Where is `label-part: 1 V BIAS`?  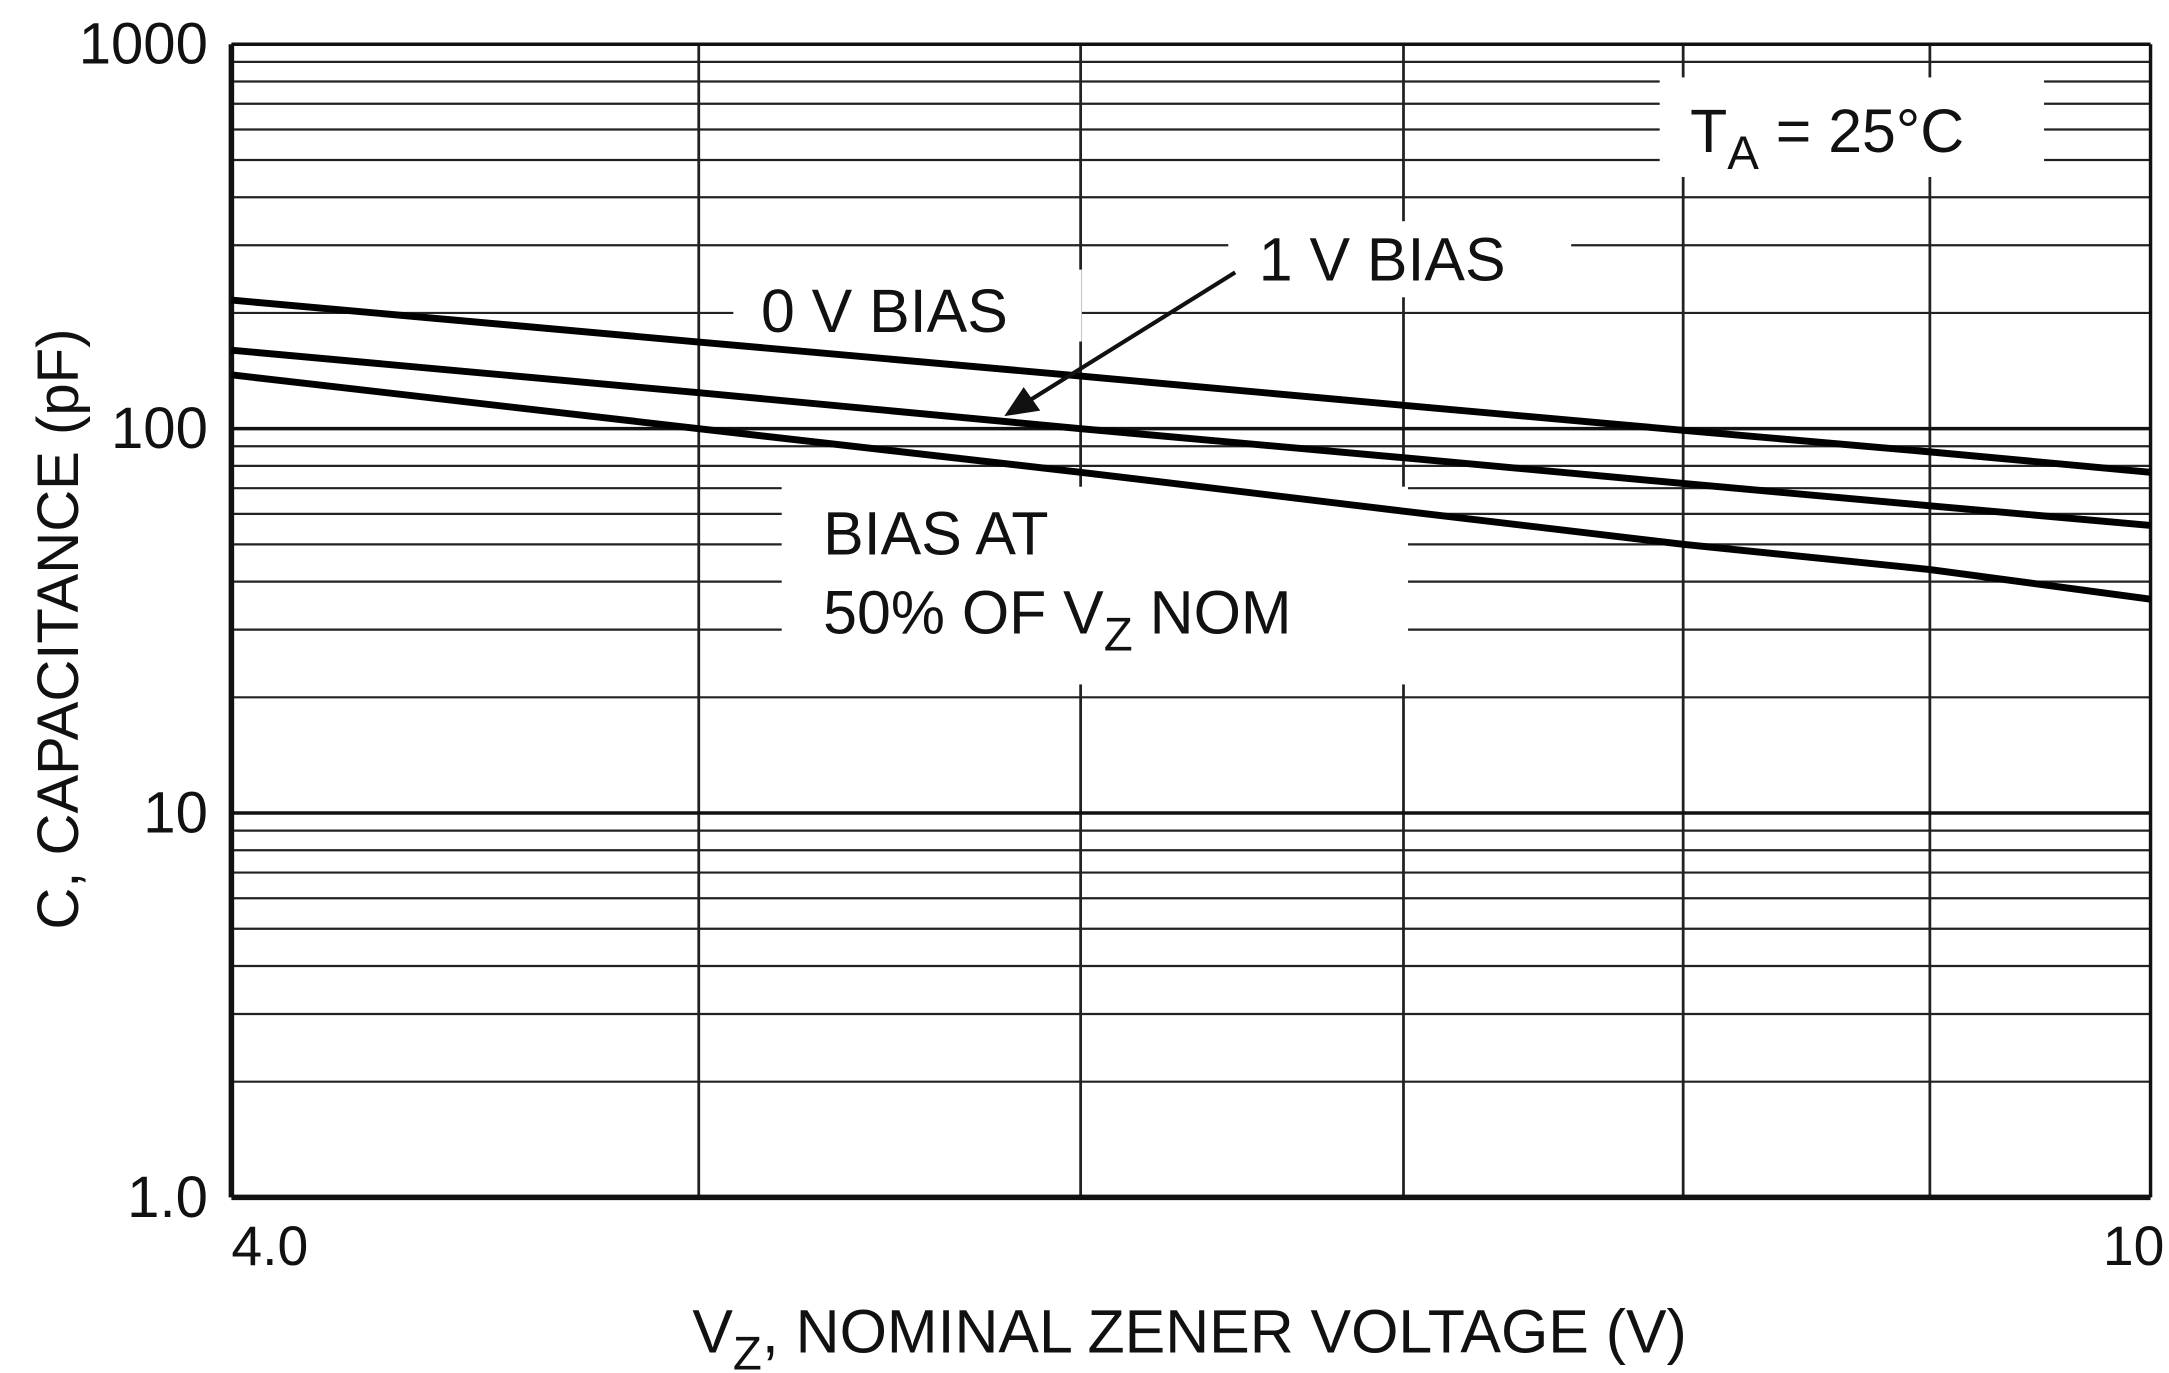 label-part: 1 V BIAS is located at coordinates (1382, 260).